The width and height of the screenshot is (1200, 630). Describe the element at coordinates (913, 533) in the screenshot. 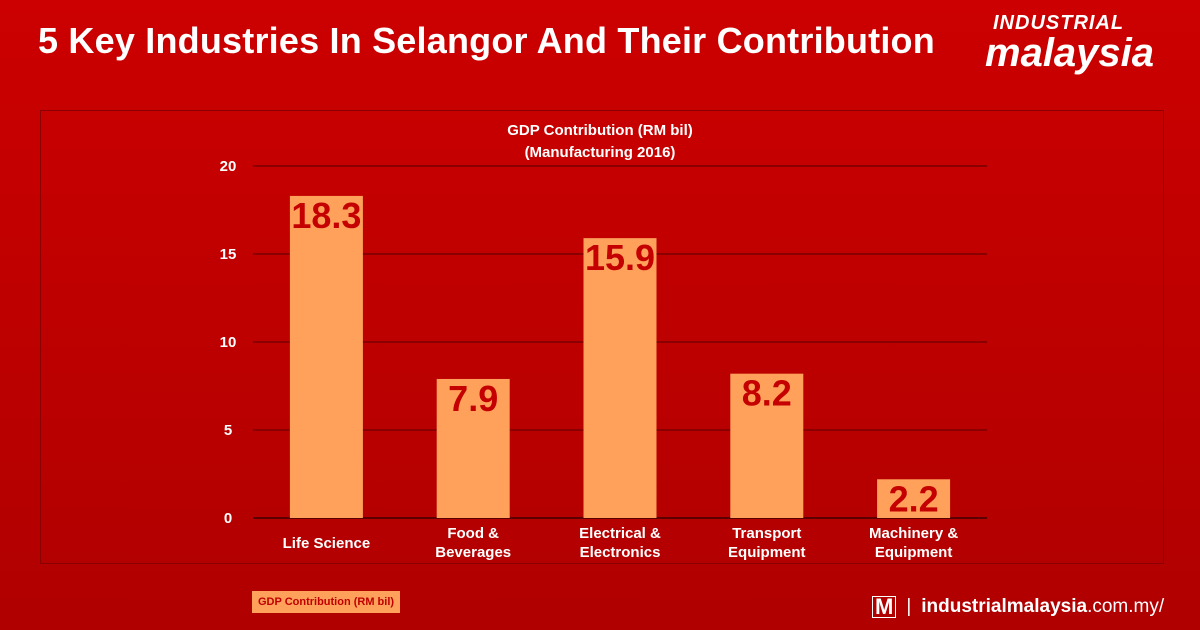

I see `x-tick-label: Machinery &` at that location.